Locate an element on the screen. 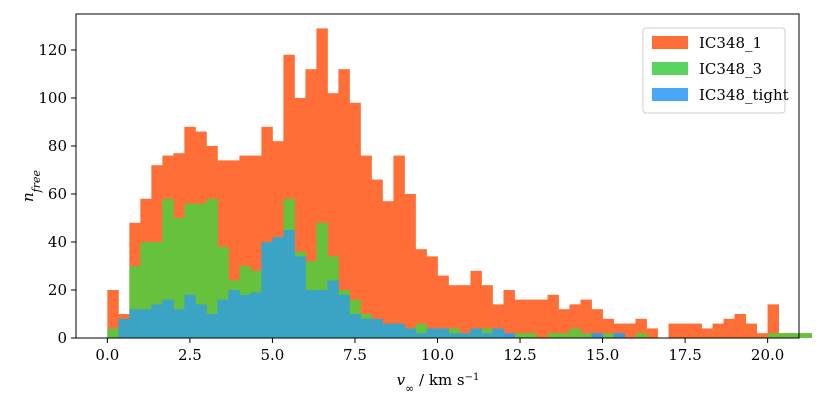 The height and width of the screenshot is (411, 822). x-axis-label-main: v is located at coordinates (401, 380).